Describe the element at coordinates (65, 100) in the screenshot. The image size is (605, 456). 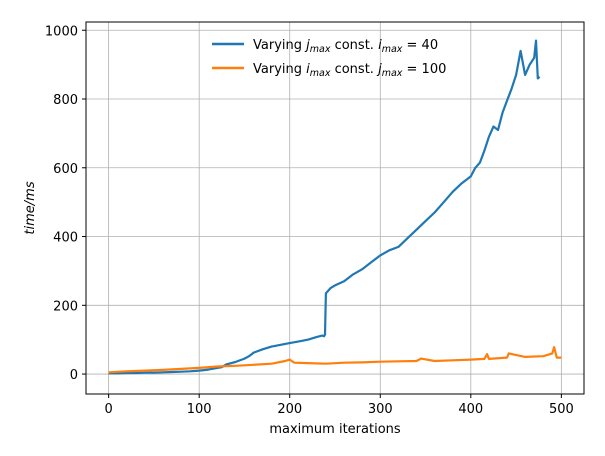
I see `y-tick-label: 800` at that location.